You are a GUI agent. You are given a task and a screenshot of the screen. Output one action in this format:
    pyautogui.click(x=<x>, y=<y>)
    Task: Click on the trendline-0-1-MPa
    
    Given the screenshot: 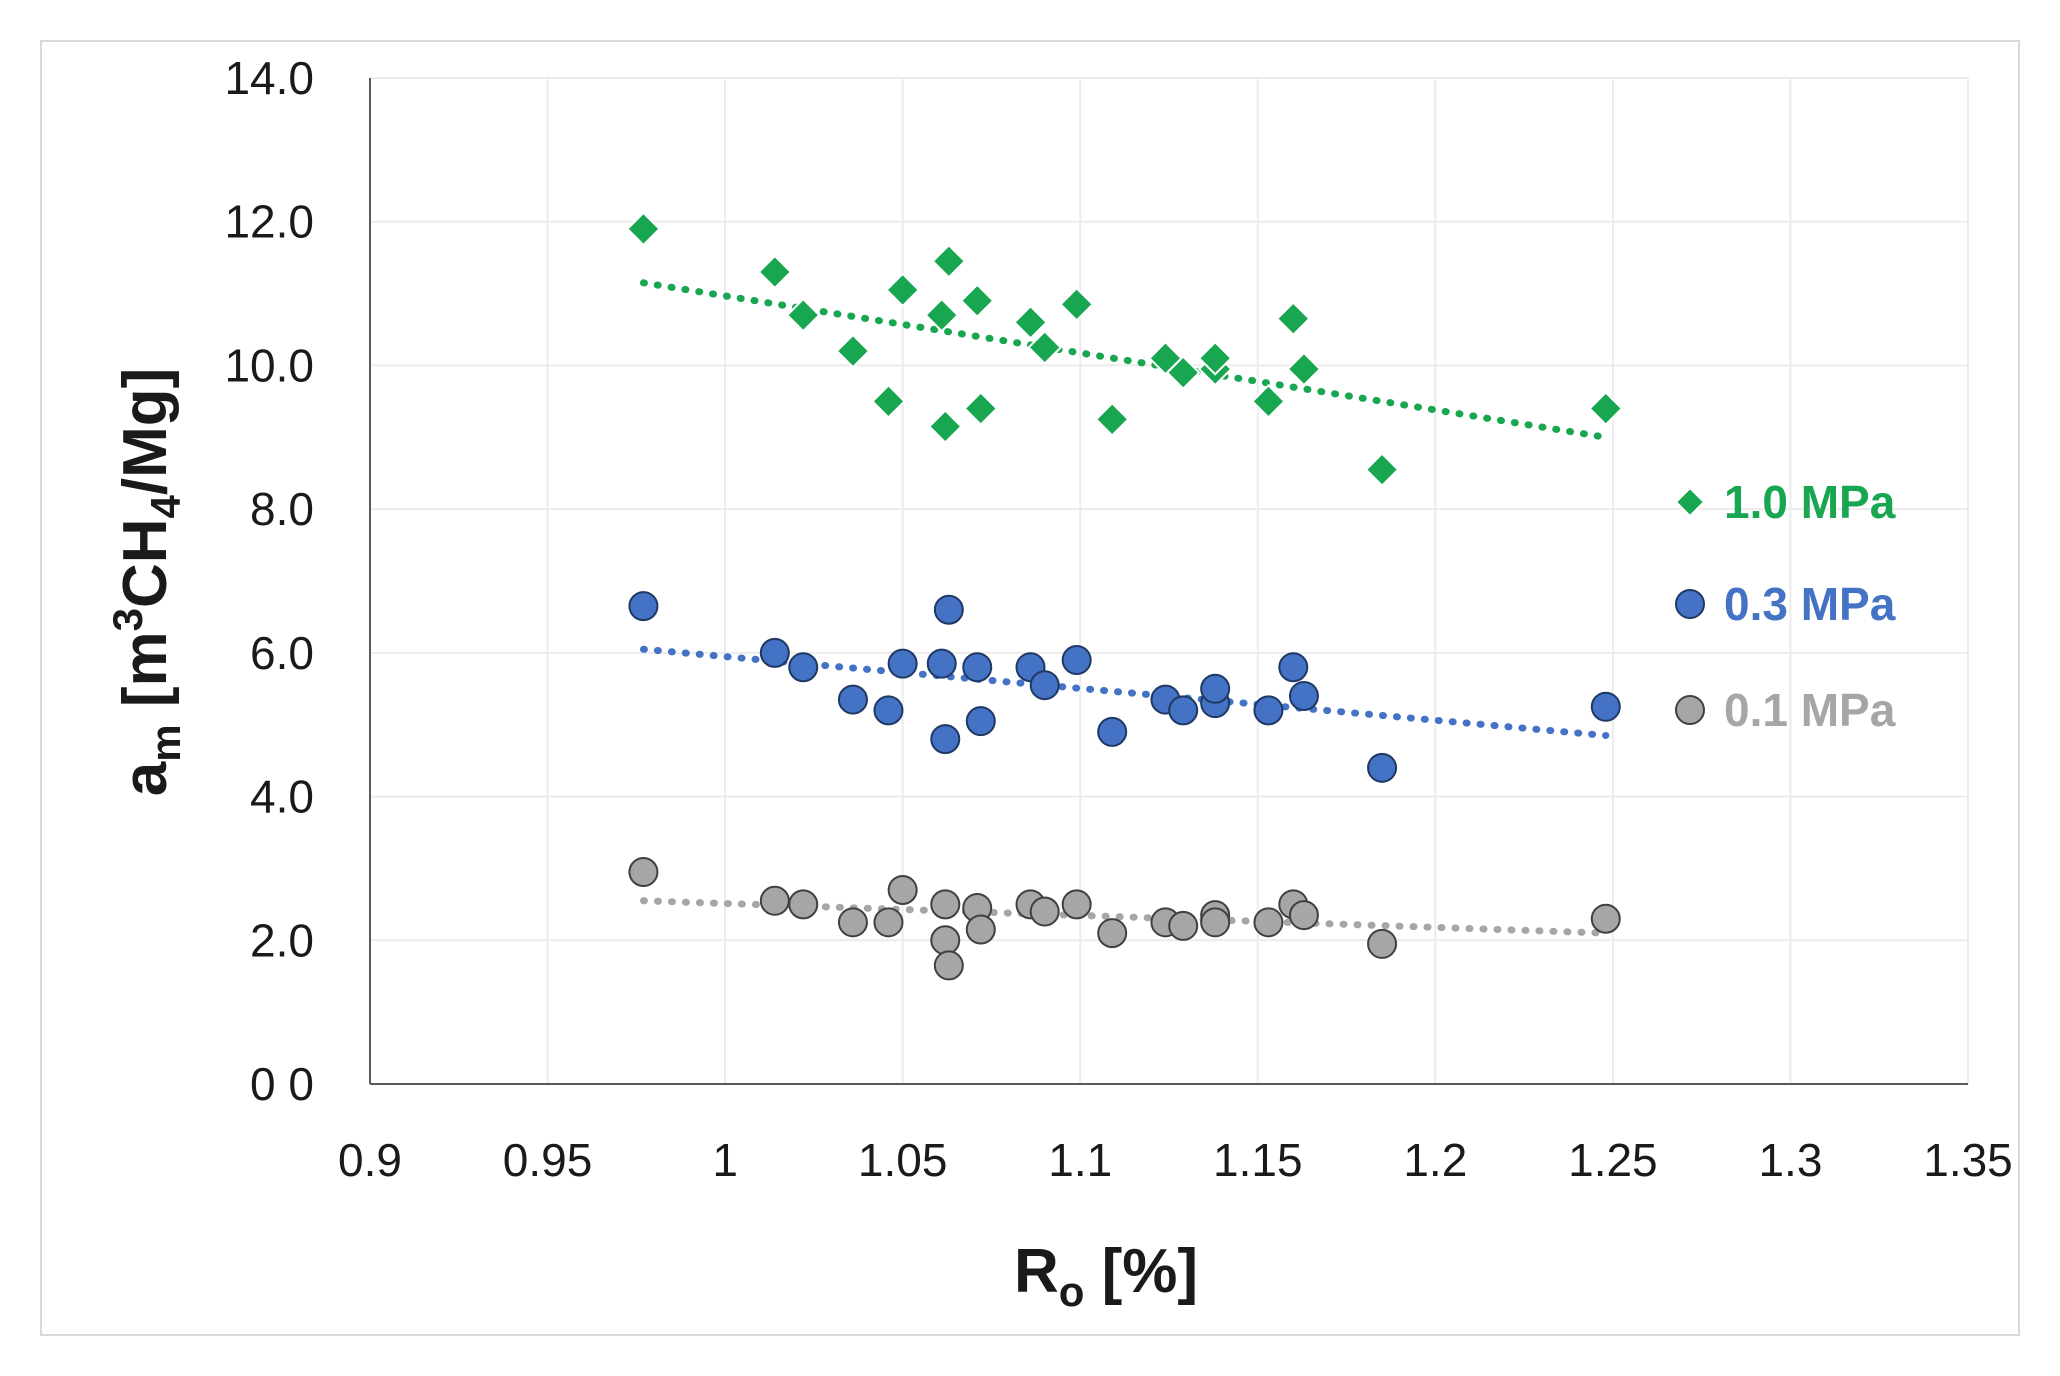 What is the action you would take?
    pyautogui.click(x=1124, y=917)
    